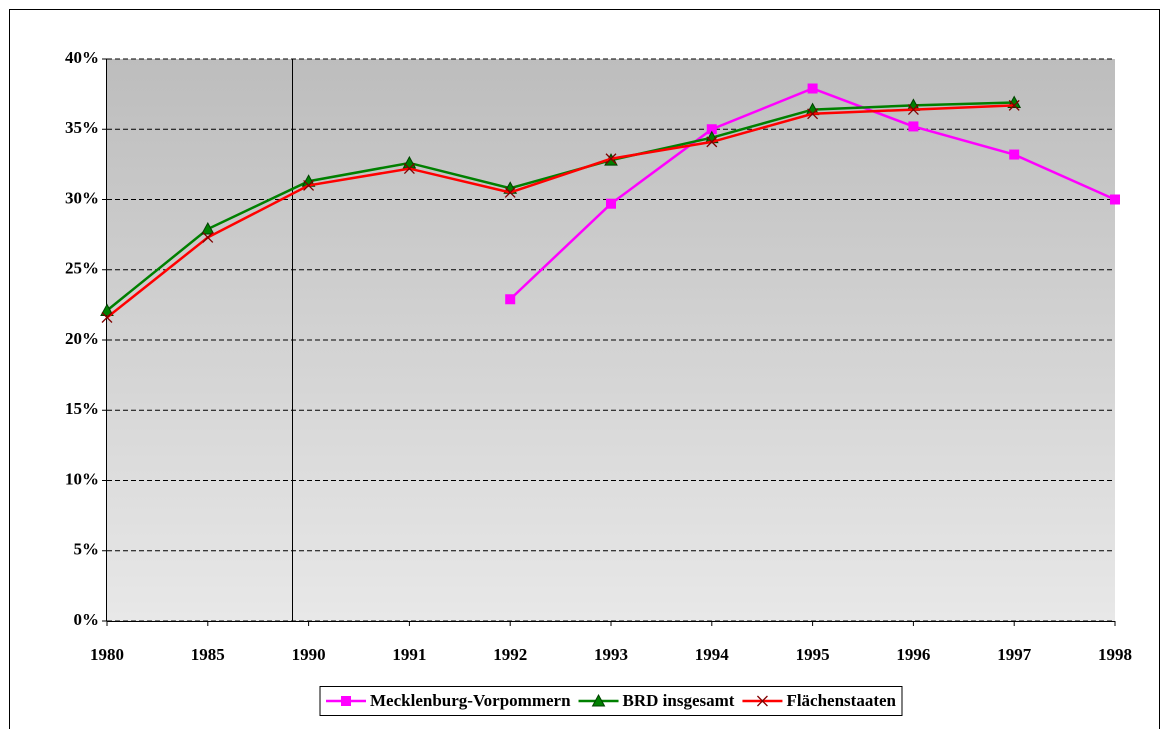 This screenshot has height=729, width=1162. Describe the element at coordinates (82, 478) in the screenshot. I see `y-tick-label: 10%` at that location.